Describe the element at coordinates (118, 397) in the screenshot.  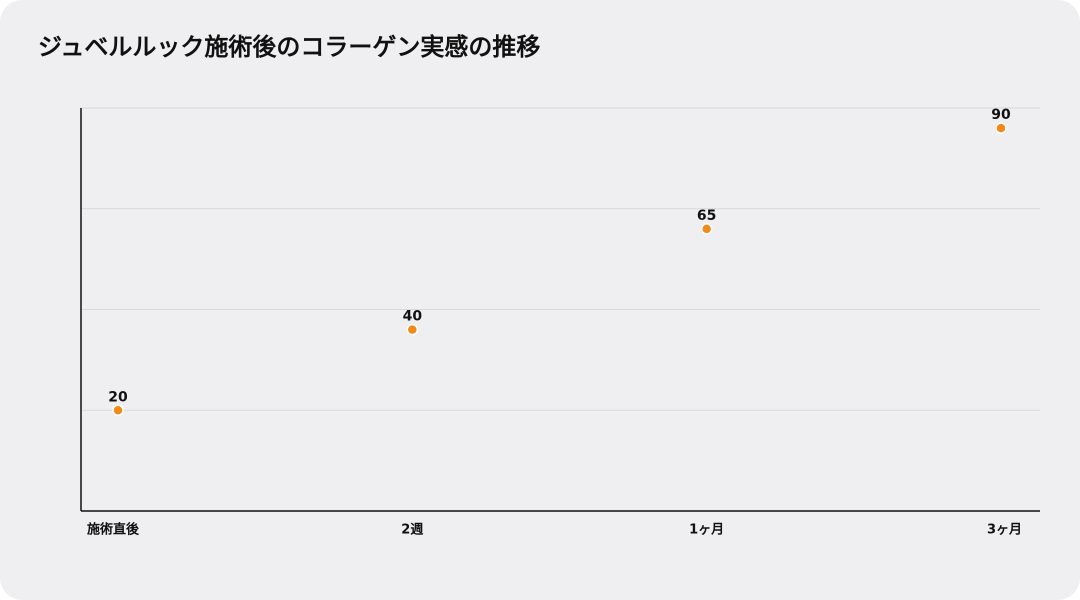
I see `data-label: 20` at that location.